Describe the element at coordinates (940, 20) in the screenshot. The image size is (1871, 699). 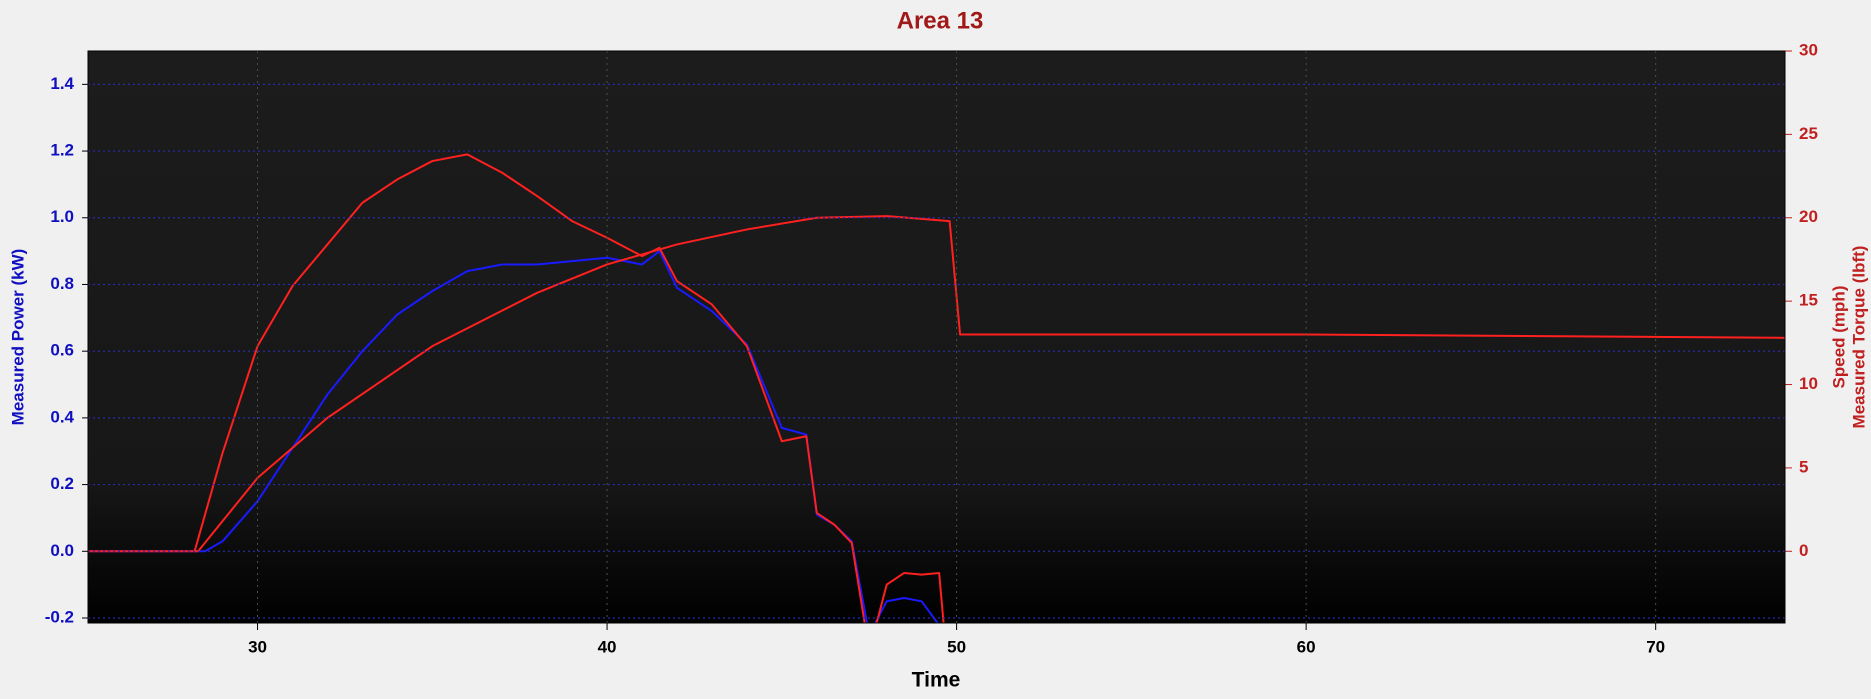
I see `chart-title: Area 13` at that location.